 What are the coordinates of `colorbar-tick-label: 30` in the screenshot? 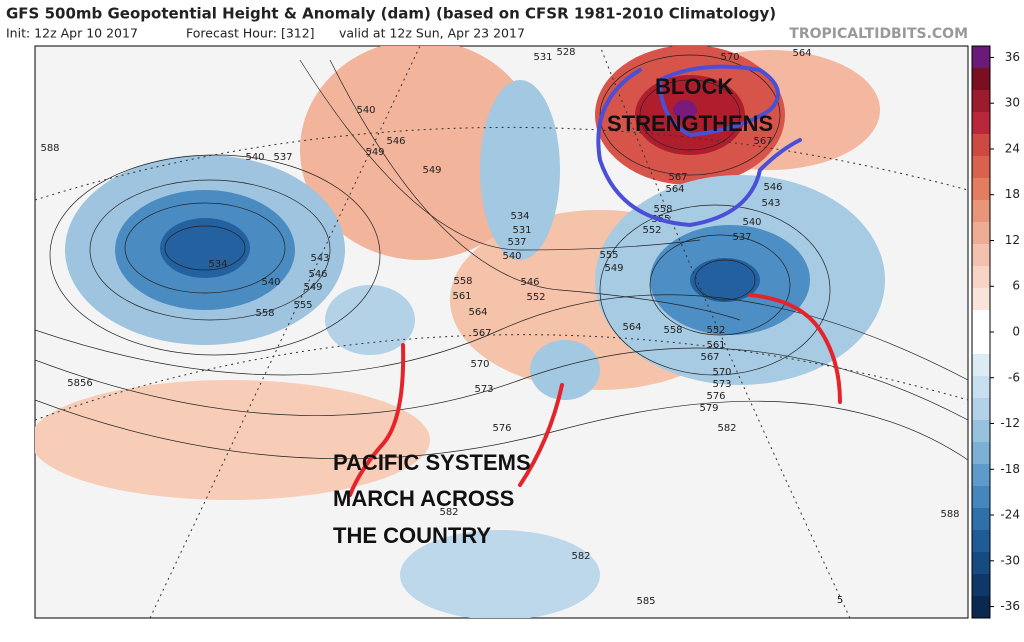 It's located at (1012, 103).